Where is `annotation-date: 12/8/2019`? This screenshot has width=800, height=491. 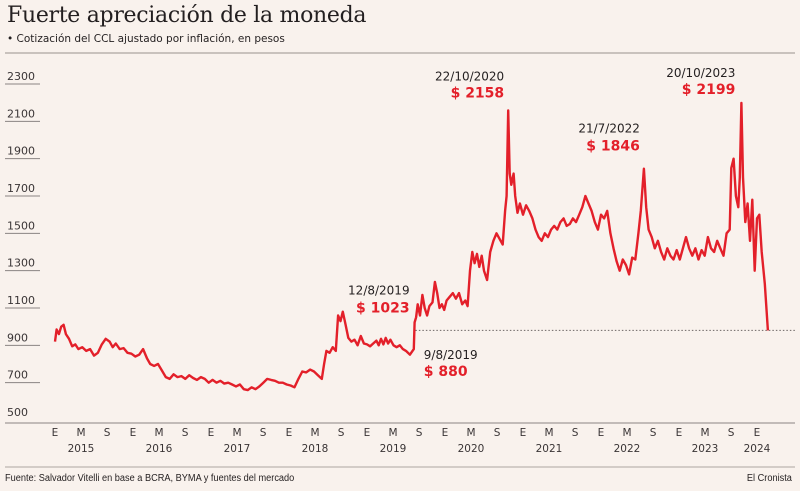
annotation-date: 12/8/2019 is located at coordinates (379, 290).